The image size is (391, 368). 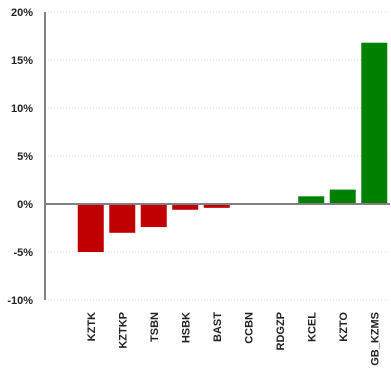 What do you see at coordinates (344, 327) in the screenshot?
I see `x-category-label: KZTO` at bounding box center [344, 327].